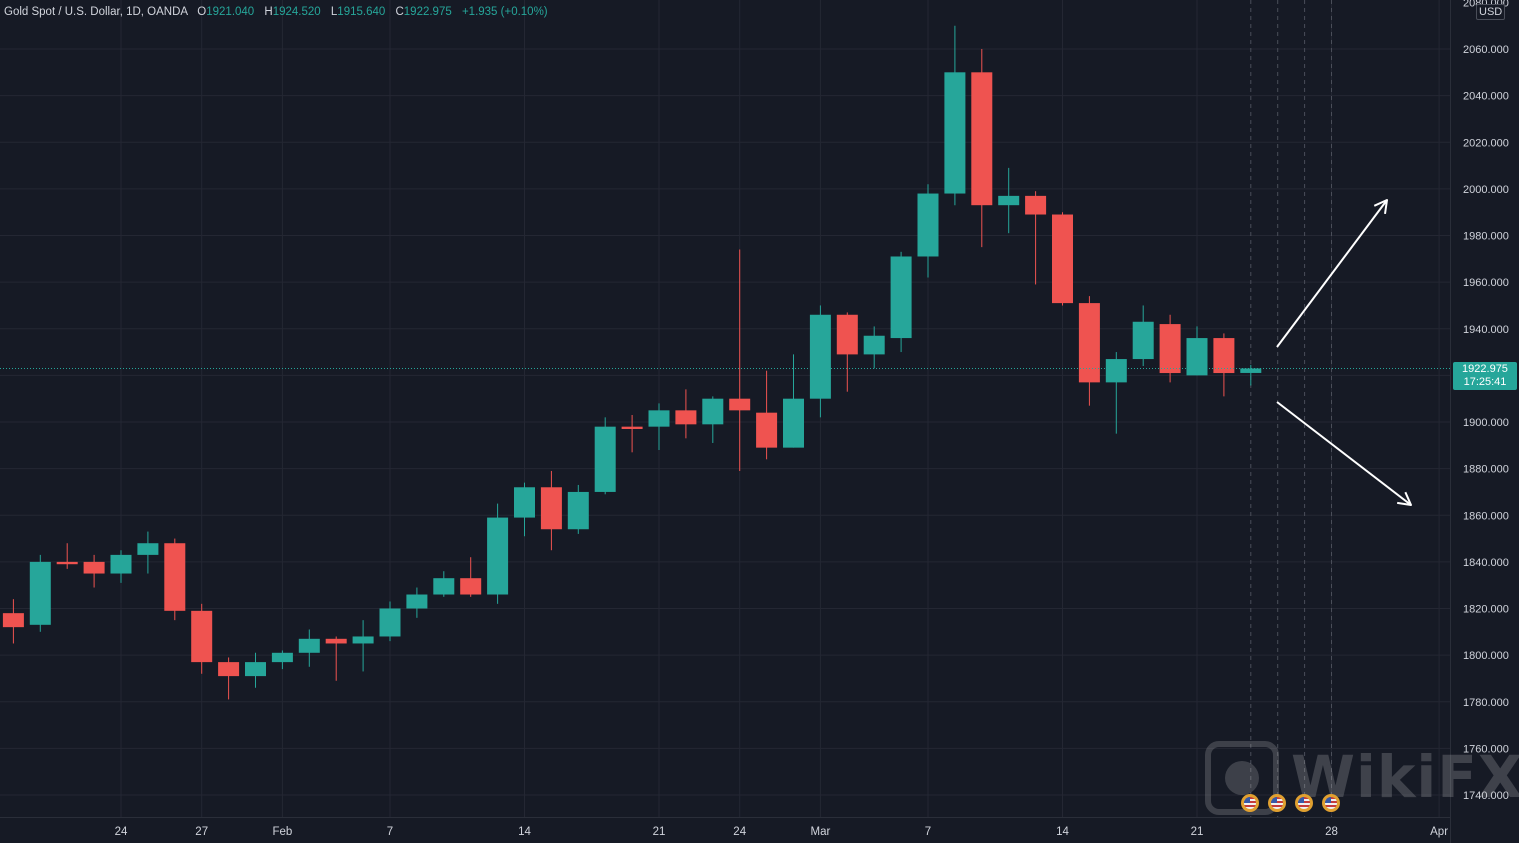  What do you see at coordinates (427, 12) in the screenshot?
I see `close-value: 1922.975` at bounding box center [427, 12].